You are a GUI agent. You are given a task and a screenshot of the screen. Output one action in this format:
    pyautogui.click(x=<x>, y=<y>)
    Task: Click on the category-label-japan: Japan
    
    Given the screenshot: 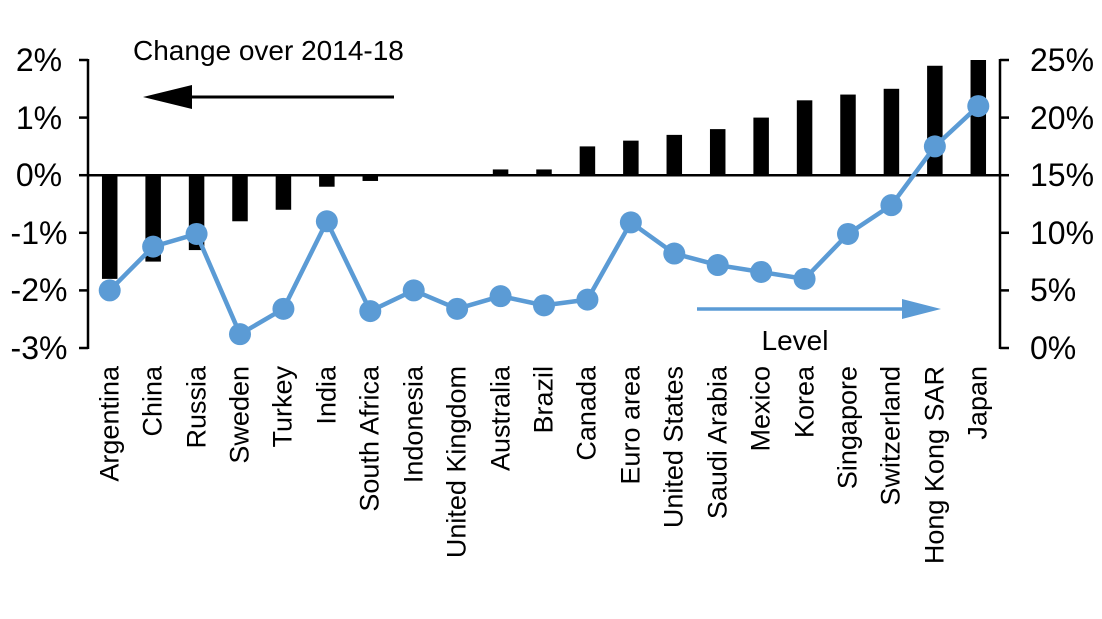 What is the action you would take?
    pyautogui.click(x=977, y=403)
    